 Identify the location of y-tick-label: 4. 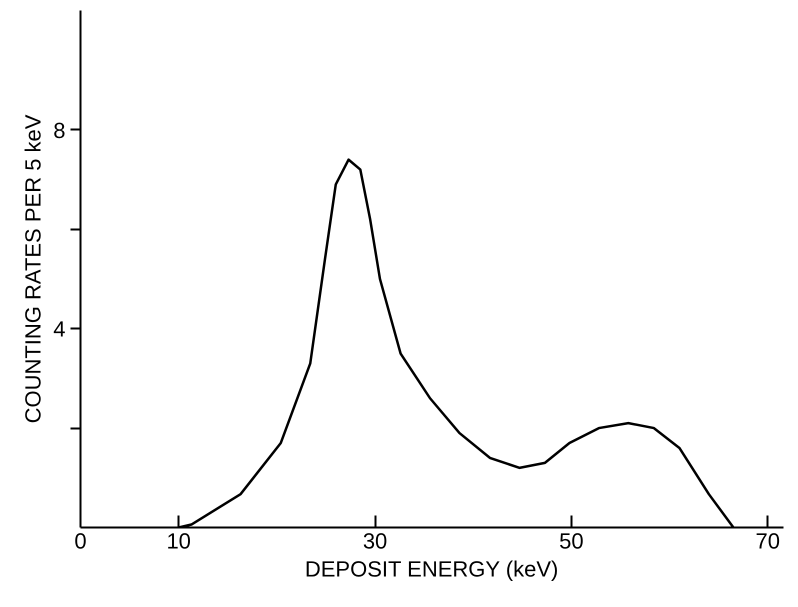
(59, 329).